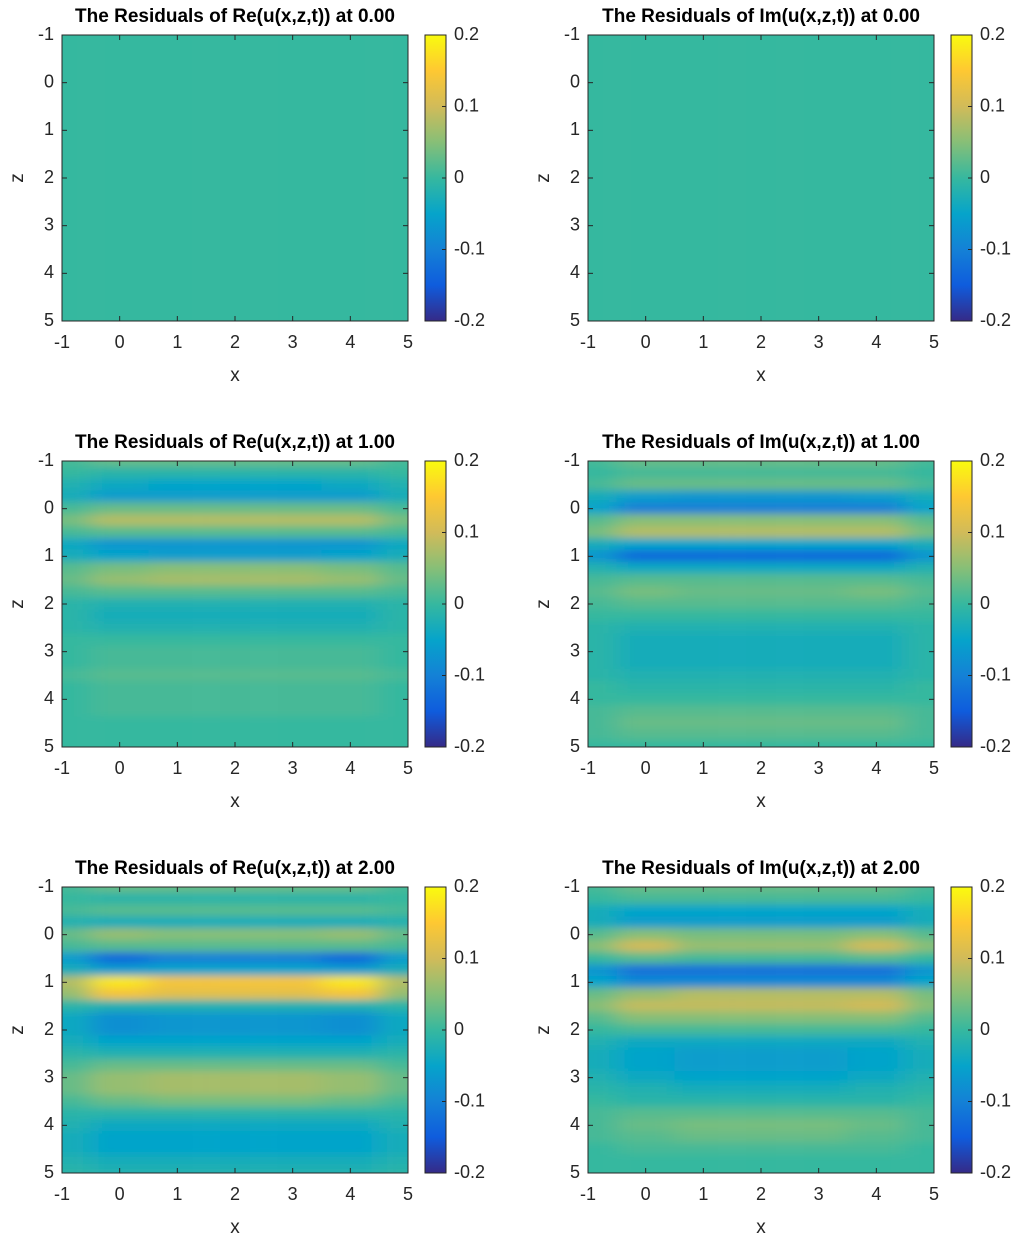  I want to click on chart-title: The Residuals of Re(u(x,z,t)) at 2.00, so click(235, 868).